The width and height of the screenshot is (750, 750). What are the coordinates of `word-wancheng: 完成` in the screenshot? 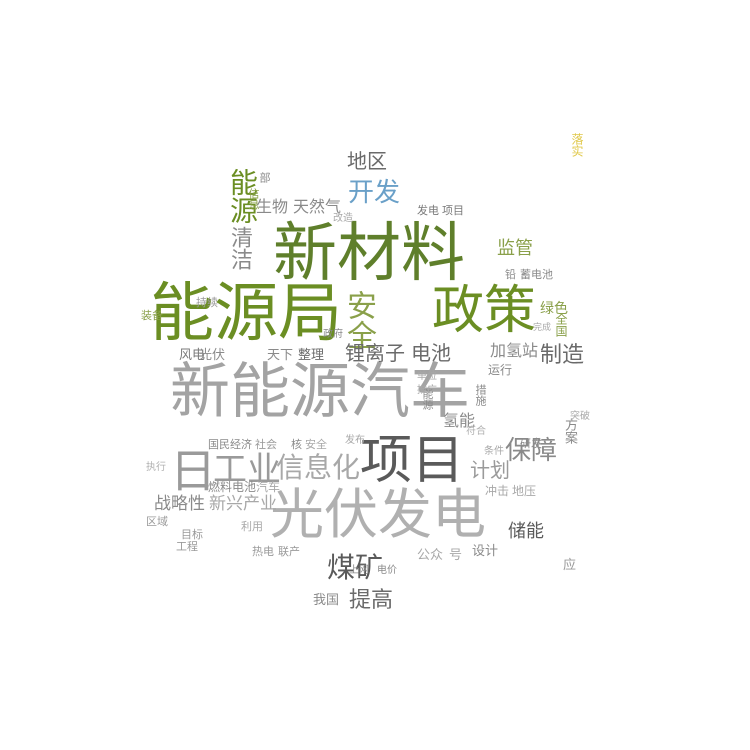 It's located at (542, 328).